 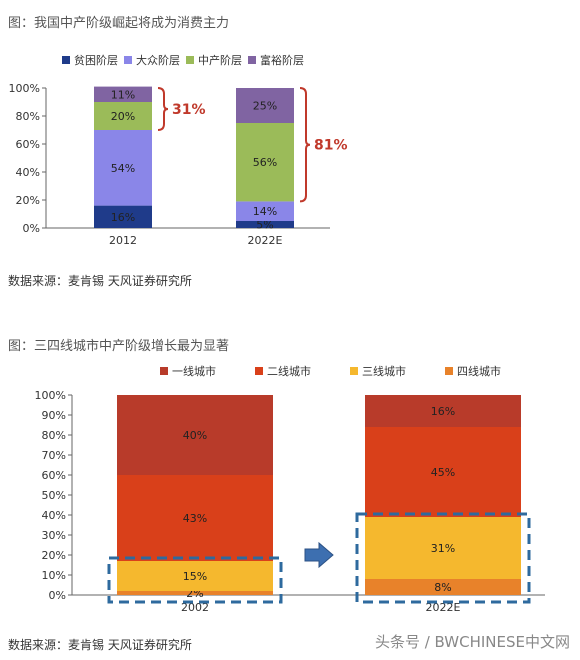 I want to click on bracket-label: 81%, so click(x=331, y=146).